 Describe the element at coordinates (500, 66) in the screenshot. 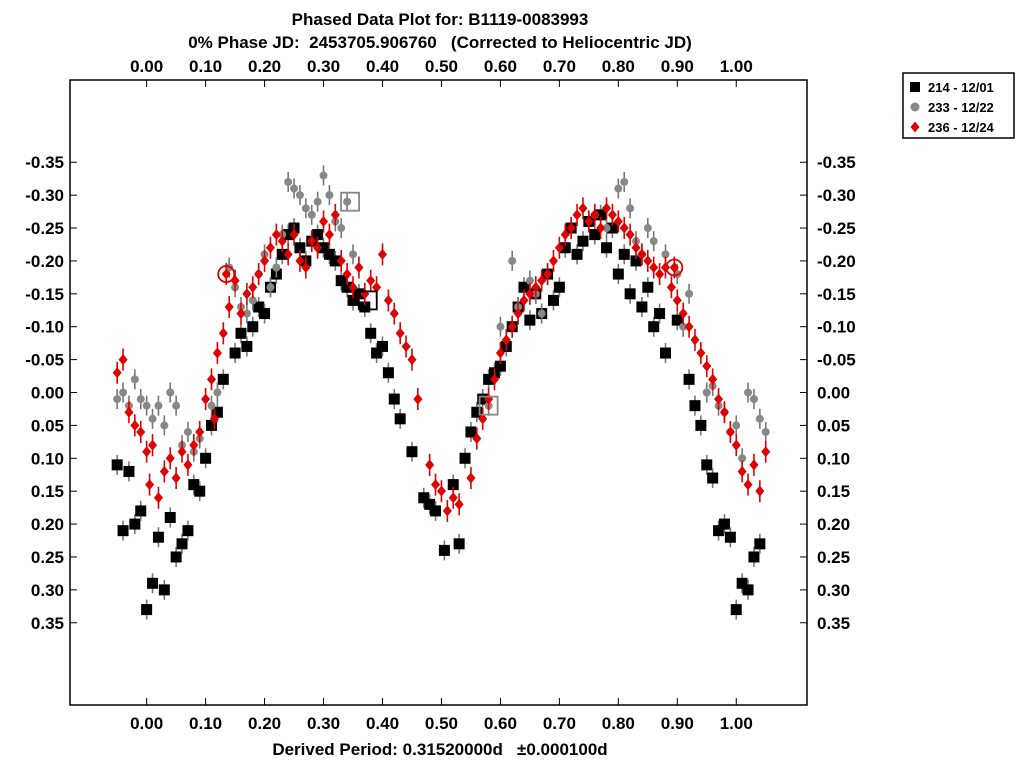

I see `x-tick-label-top: 0.60` at that location.